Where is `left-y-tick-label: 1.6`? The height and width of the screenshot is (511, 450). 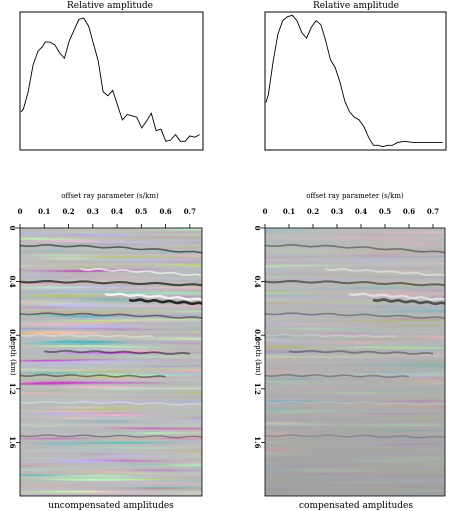
left-y-tick-label: 1.6 is located at coordinates (12, 442).